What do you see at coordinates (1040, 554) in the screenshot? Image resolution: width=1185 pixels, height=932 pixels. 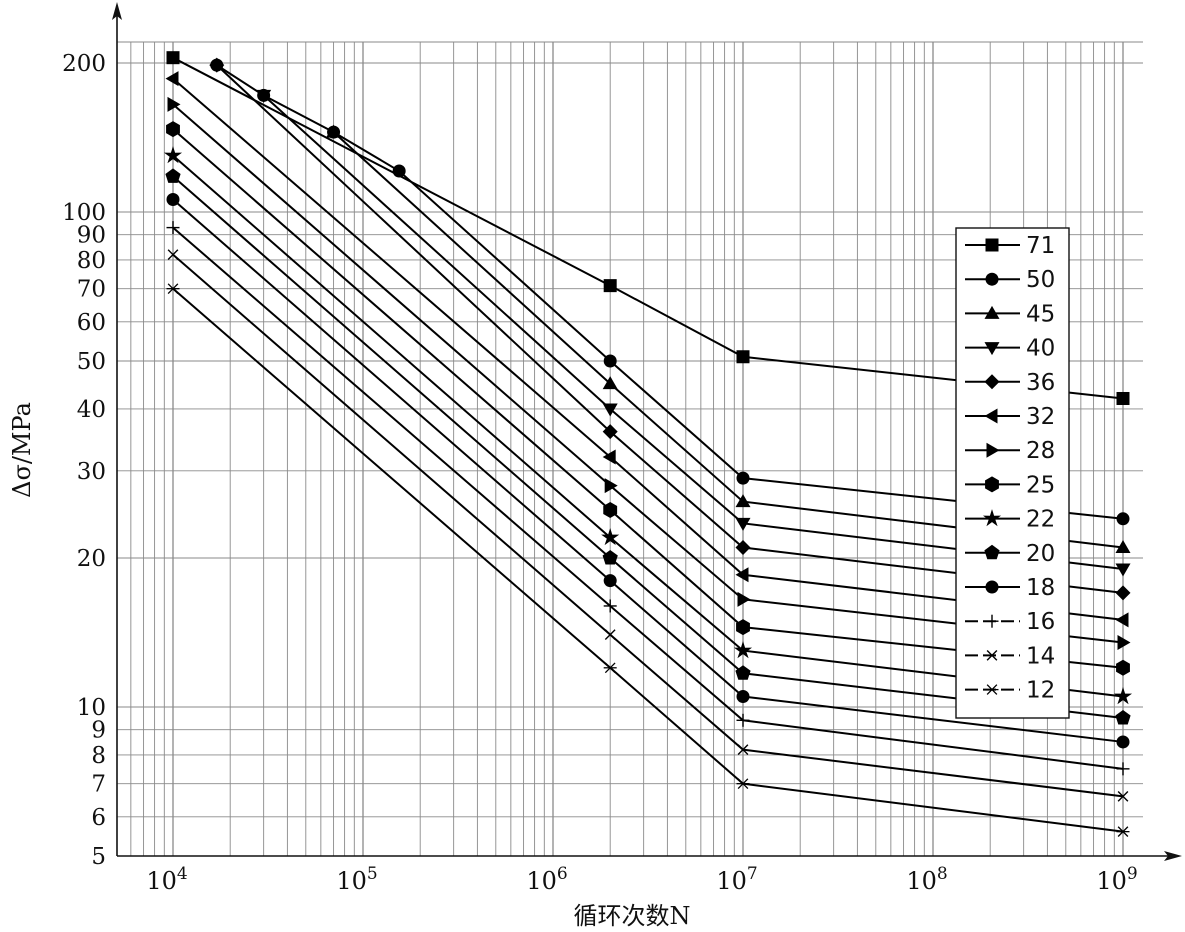 I see `legend-label: 20` at bounding box center [1040, 554].